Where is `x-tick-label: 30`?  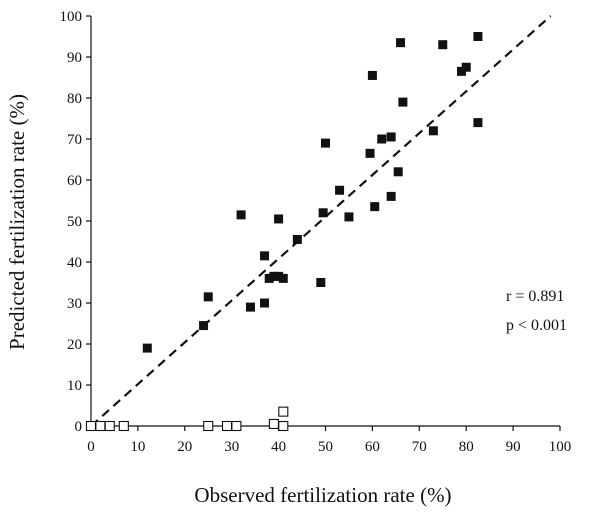 x-tick-label: 30 is located at coordinates (231, 447).